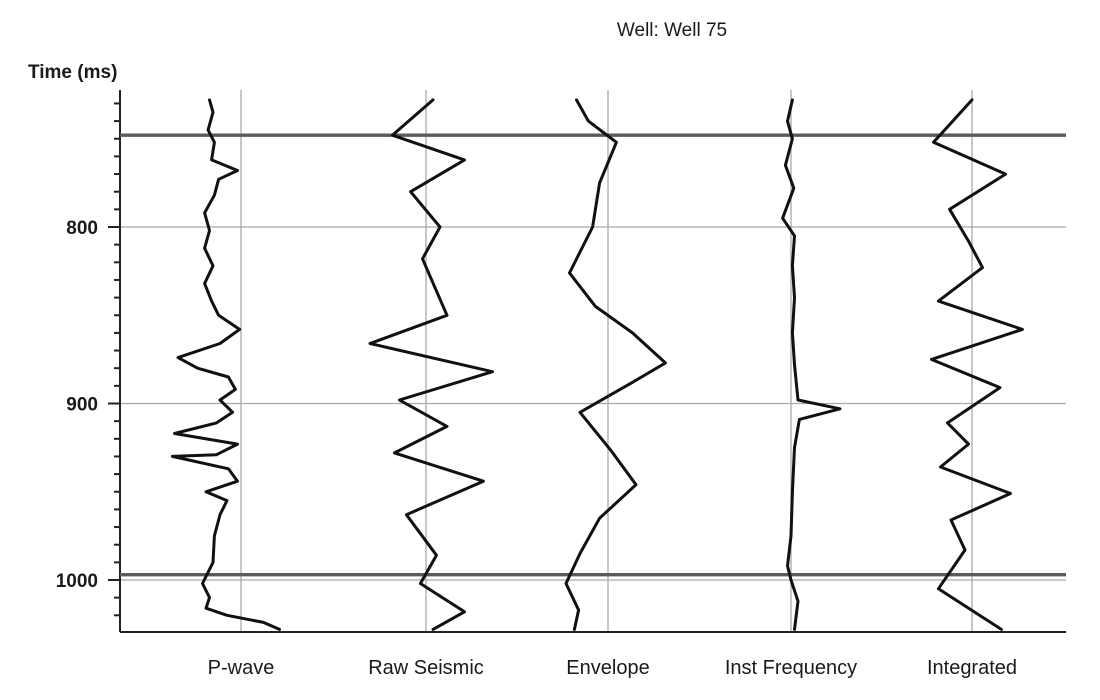 This screenshot has height=700, width=1100. What do you see at coordinates (426, 668) in the screenshot?
I see `track-label-raw-seismic: Raw Seismic` at bounding box center [426, 668].